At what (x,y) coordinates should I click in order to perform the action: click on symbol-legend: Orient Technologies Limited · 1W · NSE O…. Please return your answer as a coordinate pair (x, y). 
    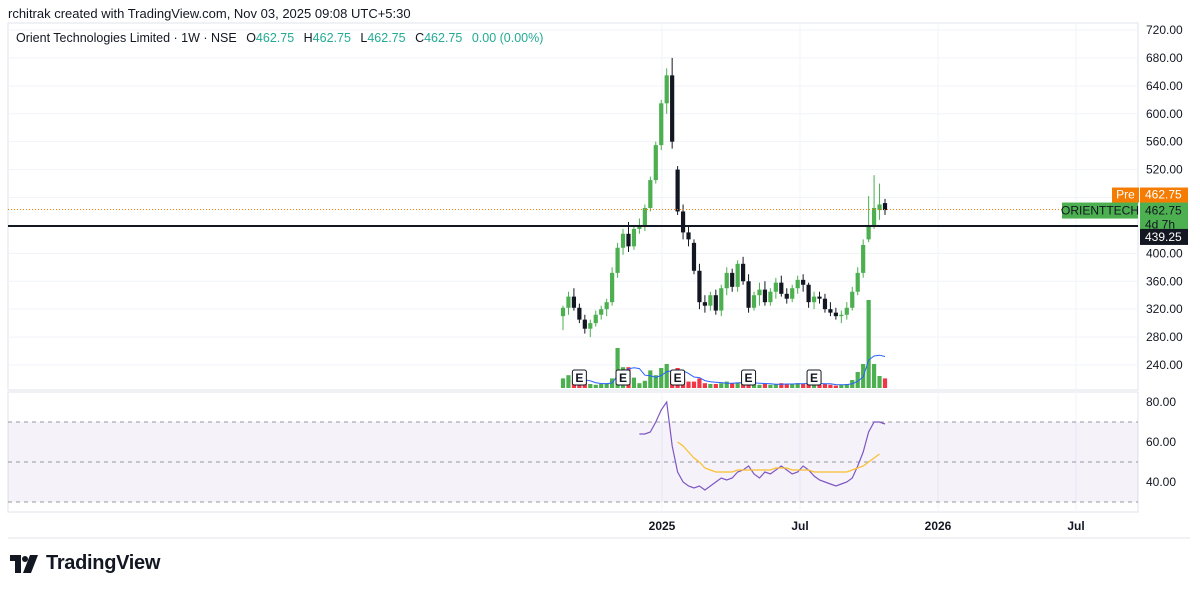
    Looking at the image, I should click on (279, 38).